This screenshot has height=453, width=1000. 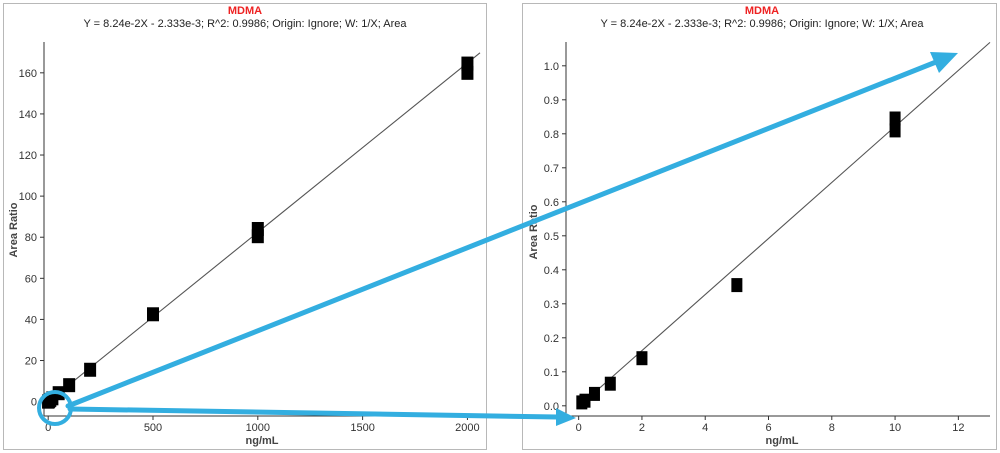 I want to click on left-y-tick-label: 140, so click(x=28, y=115).